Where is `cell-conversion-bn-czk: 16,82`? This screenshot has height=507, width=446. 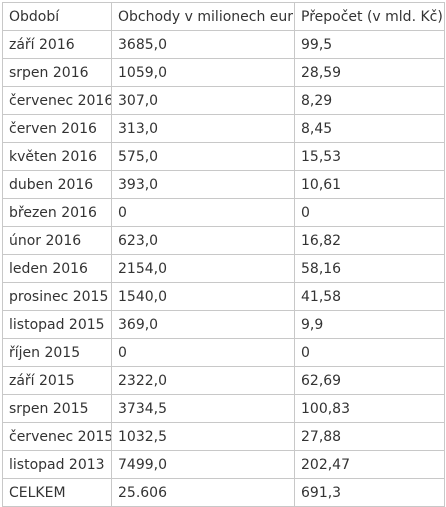
cell-conversion-bn-czk: 16,82 is located at coordinates (369, 240).